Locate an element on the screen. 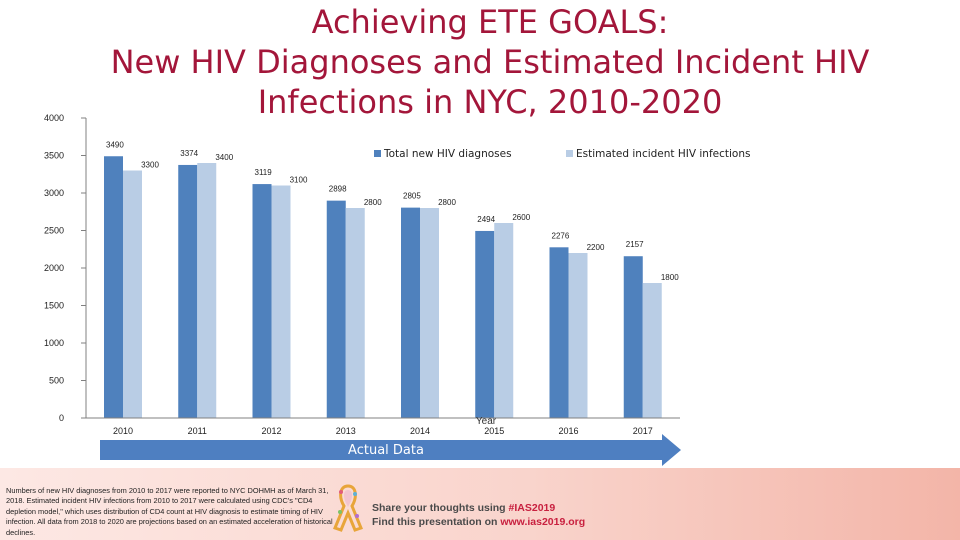 Image resolution: width=960 pixels, height=540 pixels. x-tick-label: 2011 is located at coordinates (197, 431).